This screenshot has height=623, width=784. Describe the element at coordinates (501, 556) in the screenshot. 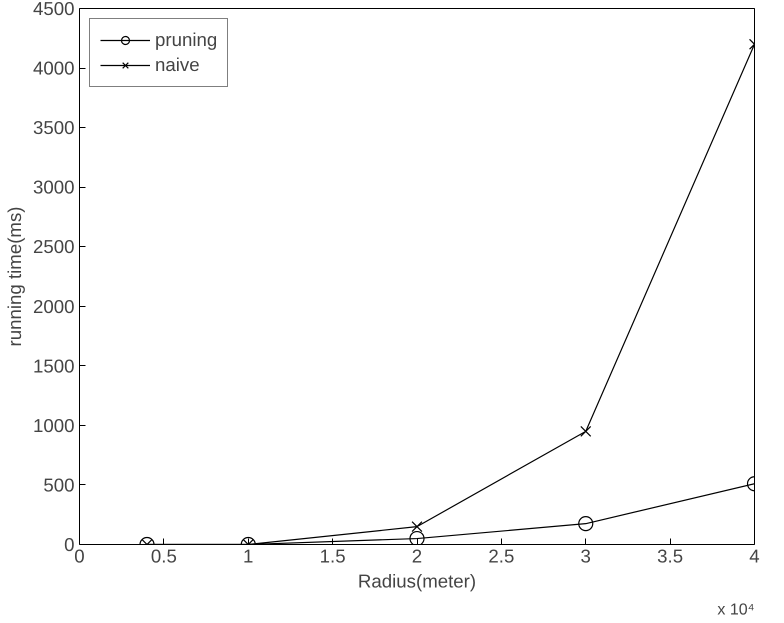

I see `x-tick-label: 2.5` at that location.